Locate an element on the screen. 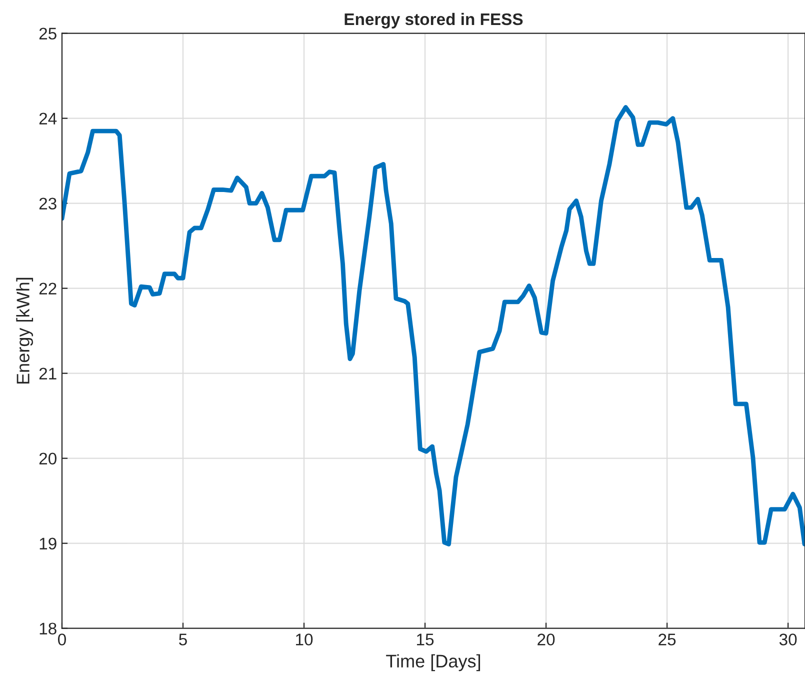  y-tick-label: 19 is located at coordinates (48, 544).